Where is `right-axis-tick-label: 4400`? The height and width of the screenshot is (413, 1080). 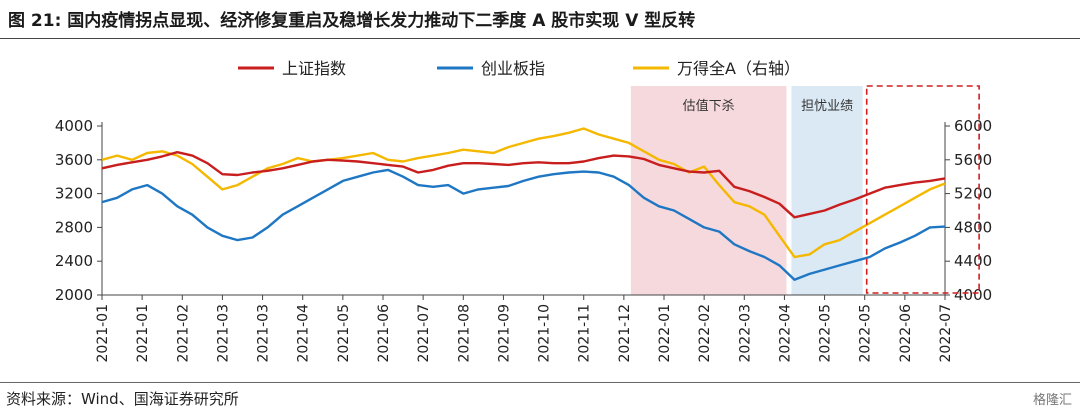
right-axis-tick-label: 4400 is located at coordinates (973, 261).